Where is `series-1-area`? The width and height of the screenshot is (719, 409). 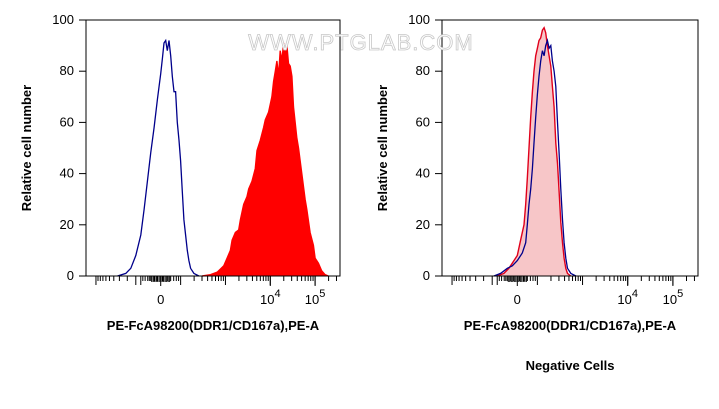
series-1-area is located at coordinates (265, 159).